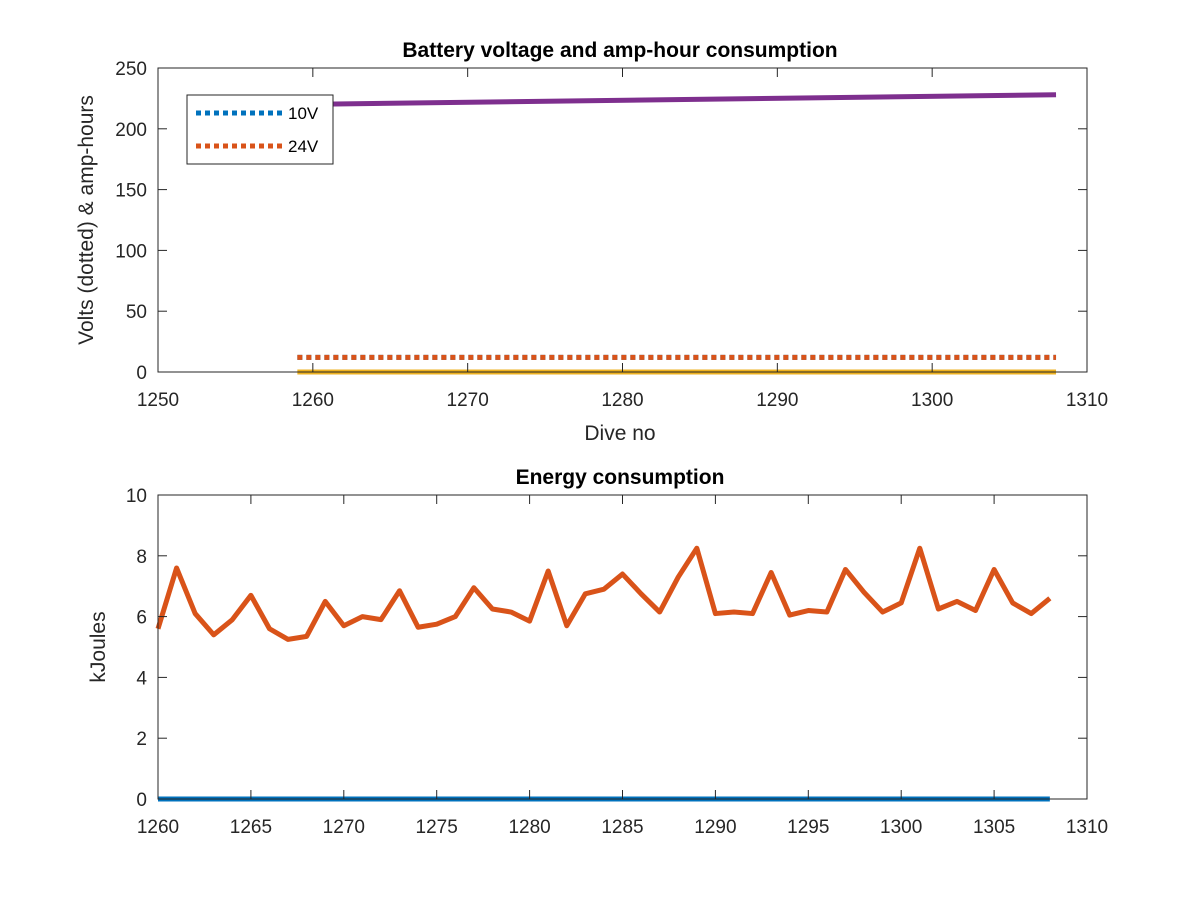 The width and height of the screenshot is (1200, 900). Describe the element at coordinates (131, 191) in the screenshot. I see `y-tick-label: 150` at that location.